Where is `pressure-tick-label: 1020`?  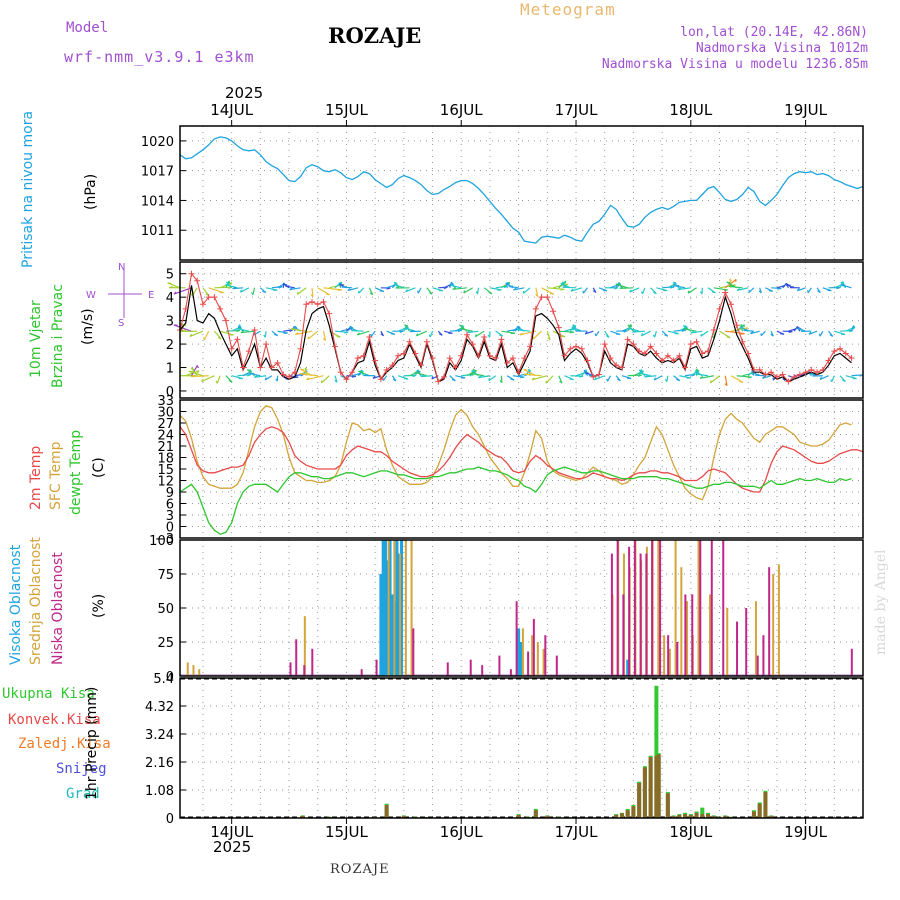
pressure-tick-label: 1020 is located at coordinates (157, 142).